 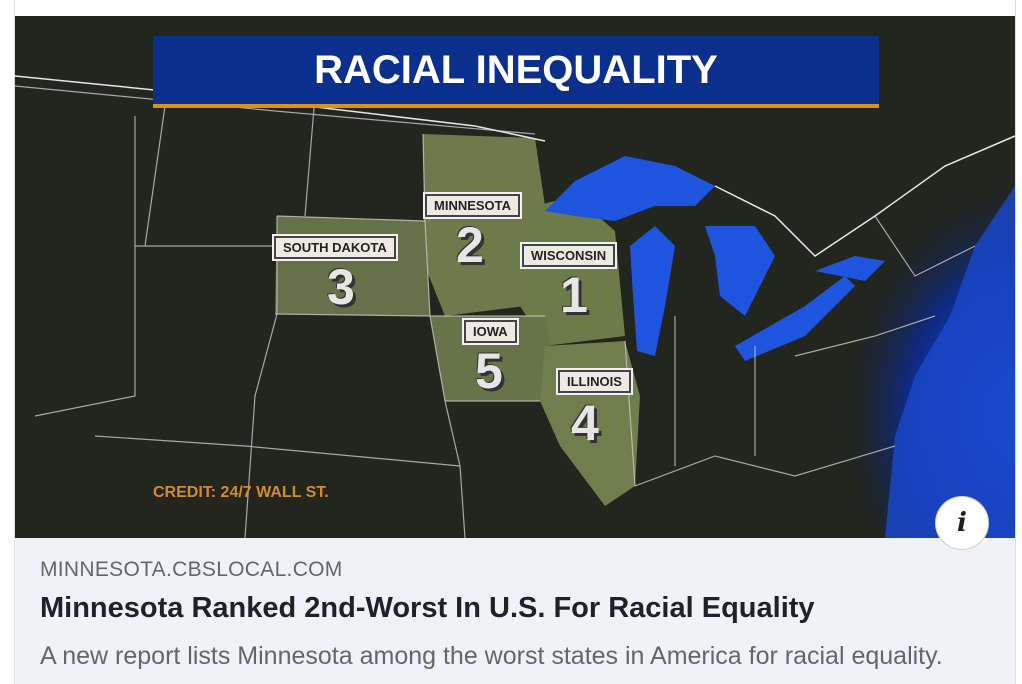 I want to click on rank-south-dakota: 3, so click(x=341, y=287).